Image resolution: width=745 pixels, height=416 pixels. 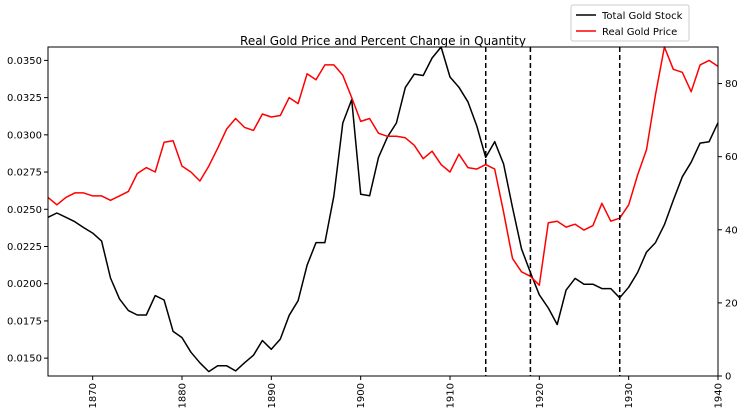 I want to click on x-tick-label: 1890, so click(x=272, y=395).